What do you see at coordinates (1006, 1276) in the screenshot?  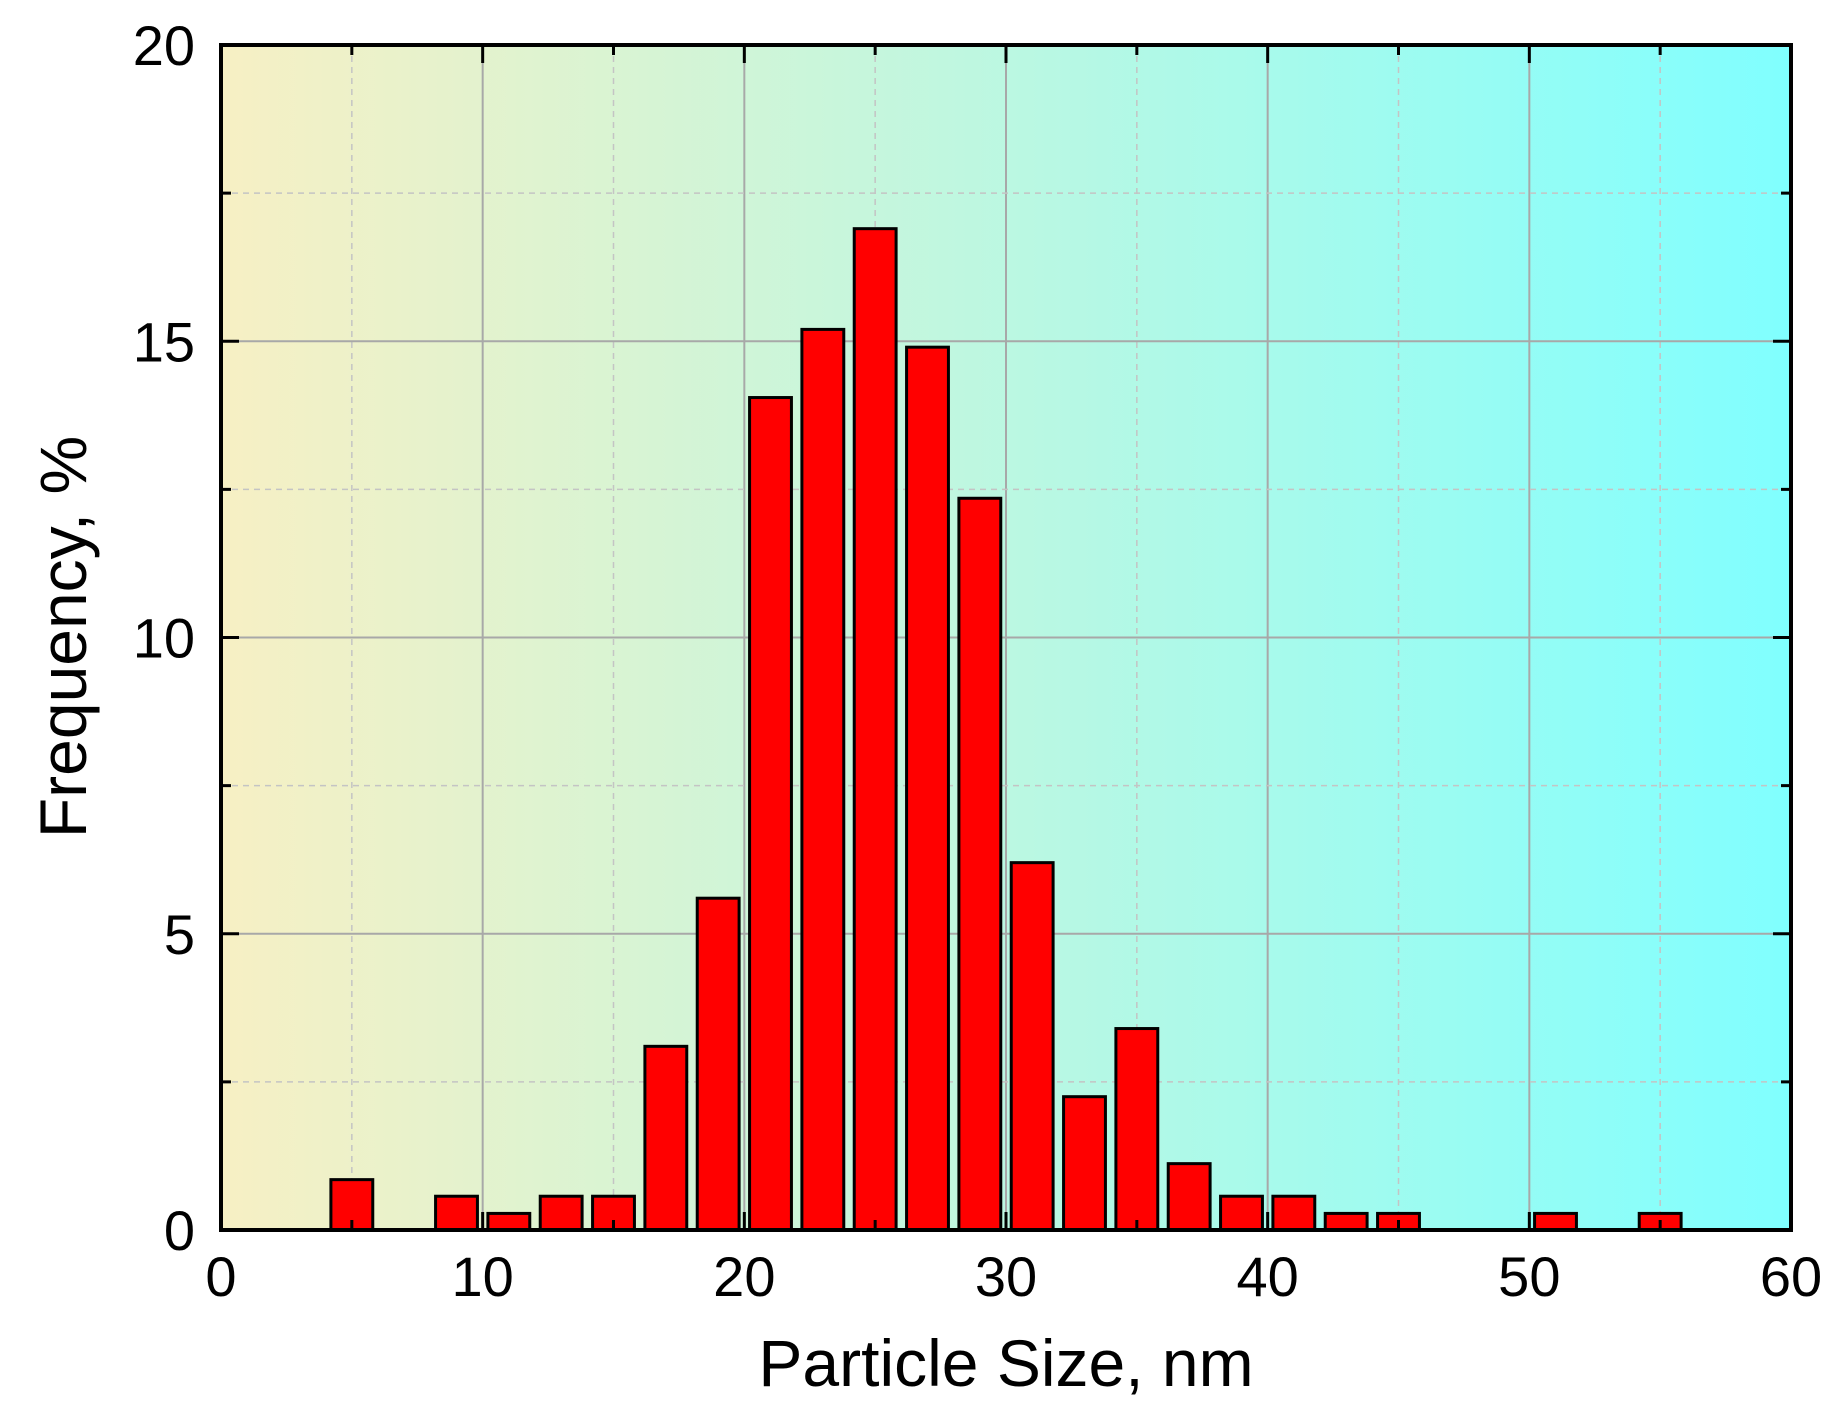 I see `x-tick-label: 30` at bounding box center [1006, 1276].